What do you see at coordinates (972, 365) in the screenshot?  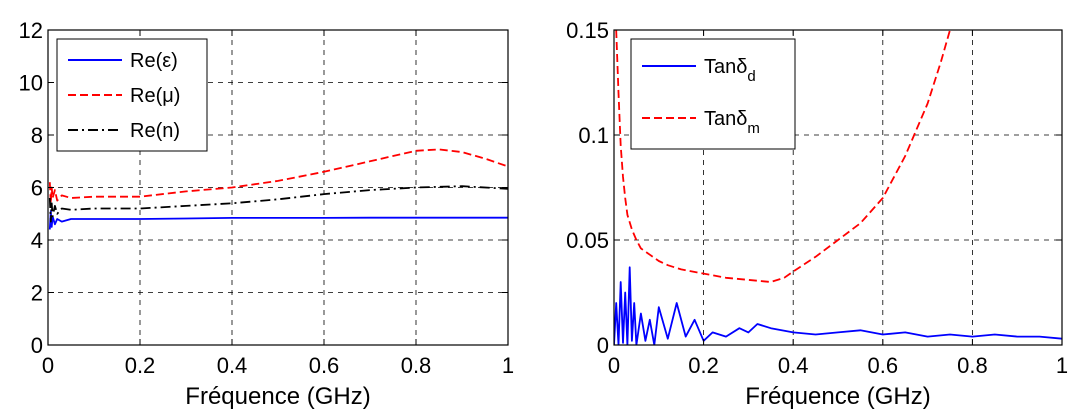 I see `right-x-tick-label-4: 0.8` at bounding box center [972, 365].